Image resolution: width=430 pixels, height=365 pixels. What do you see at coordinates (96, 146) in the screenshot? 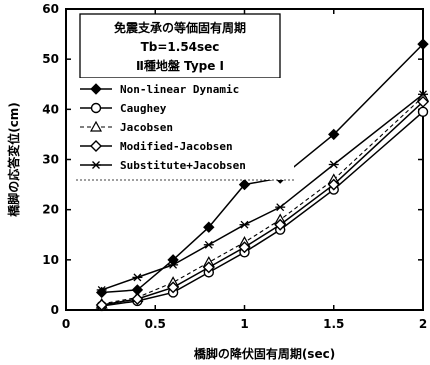
I see `legend-marker-modified-jacobsen` at bounding box center [96, 146].